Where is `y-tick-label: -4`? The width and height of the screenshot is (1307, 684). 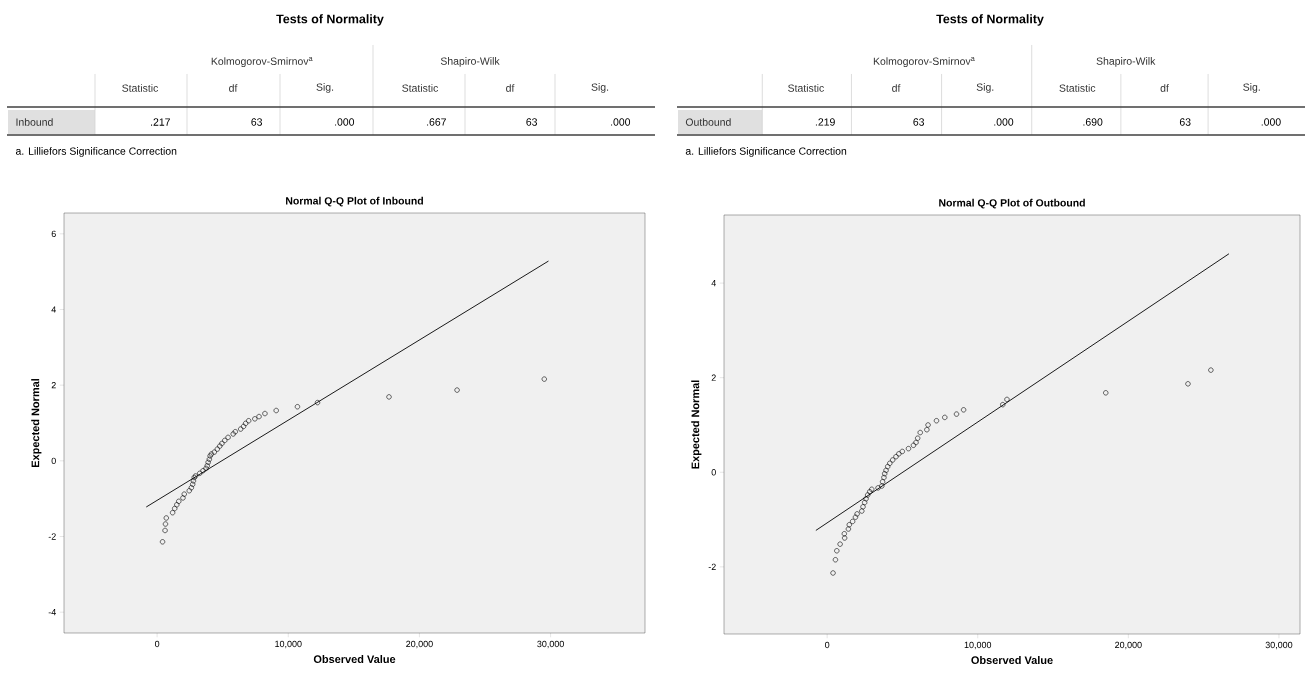 y-tick-label: -4 is located at coordinates (52, 612).